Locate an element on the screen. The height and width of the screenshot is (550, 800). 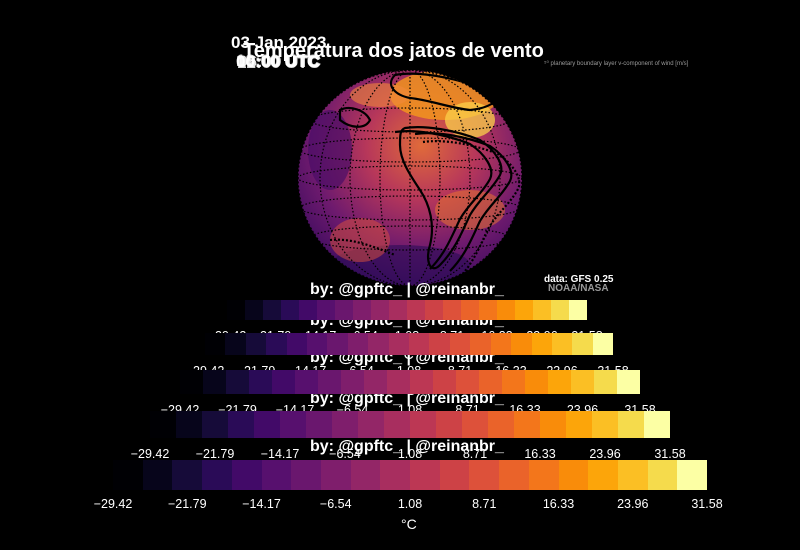
time-label-0: 00:00 UTC is located at coordinates (278, 61).